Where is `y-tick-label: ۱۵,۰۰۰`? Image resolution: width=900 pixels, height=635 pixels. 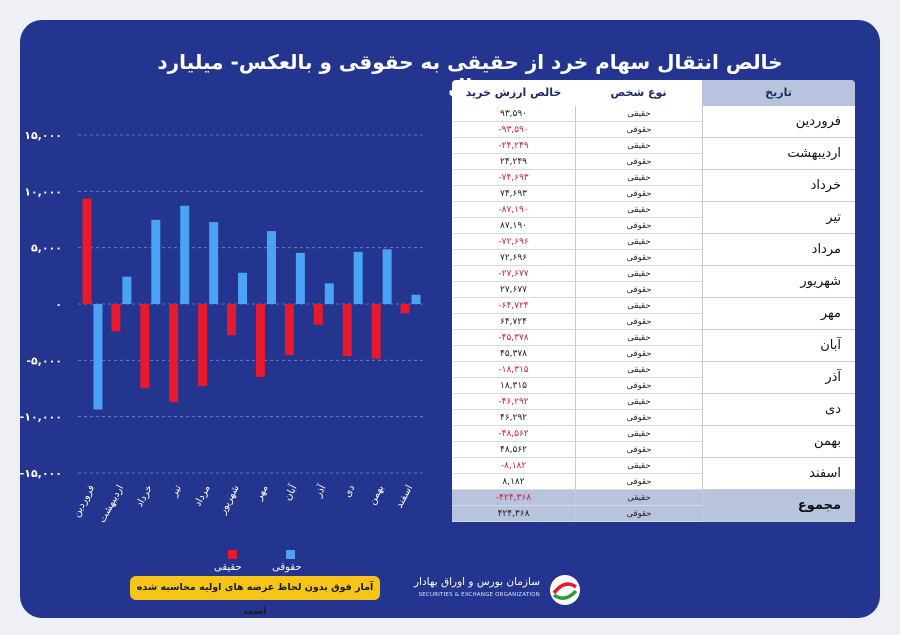 y-tick-label: ۱۵,۰۰۰ is located at coordinates (43, 135).